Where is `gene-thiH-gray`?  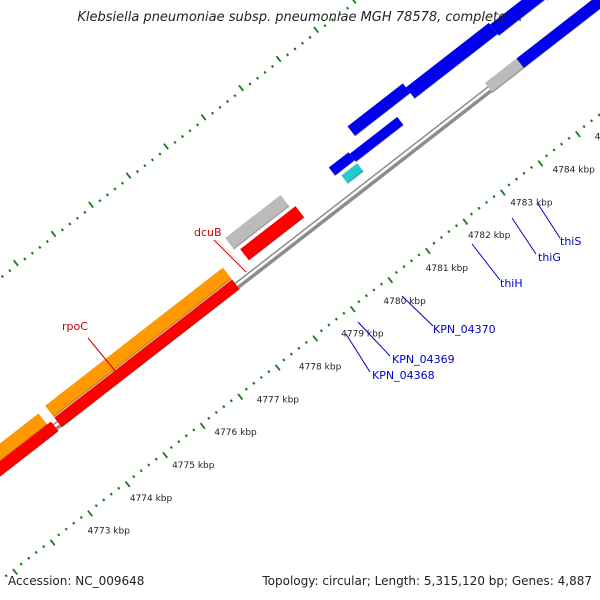
gene-thiH-gray is located at coordinates (504, 75).